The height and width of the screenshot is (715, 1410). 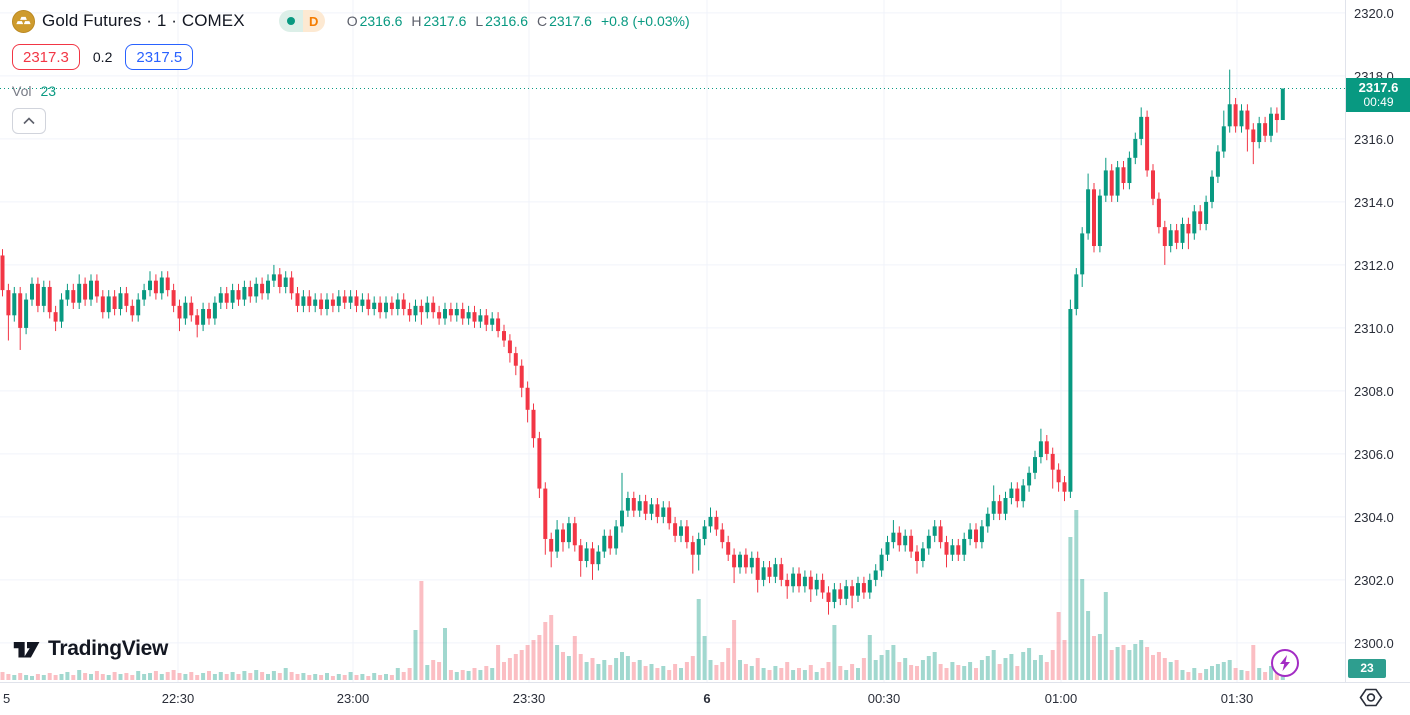 What do you see at coordinates (353, 698) in the screenshot?
I see `time-axis-label: 23:00` at bounding box center [353, 698].